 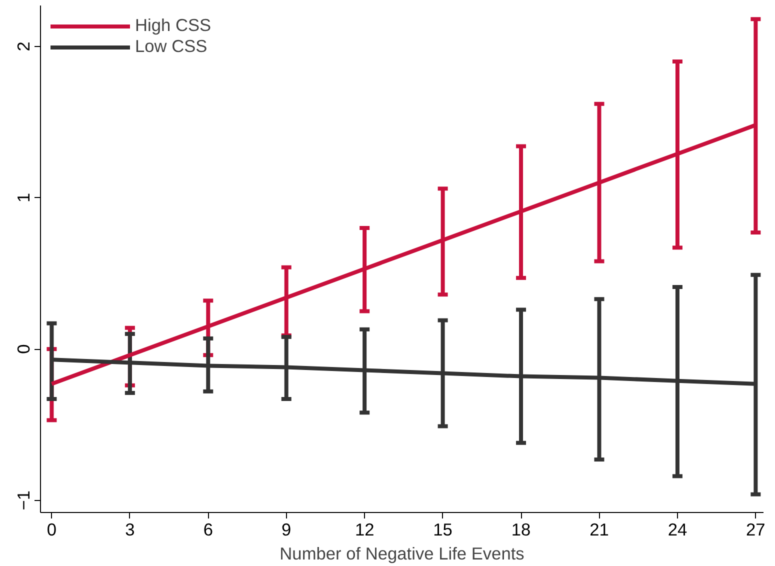 What do you see at coordinates (402, 554) in the screenshot?
I see `x-axis-title: Number of Negative Life Events` at bounding box center [402, 554].